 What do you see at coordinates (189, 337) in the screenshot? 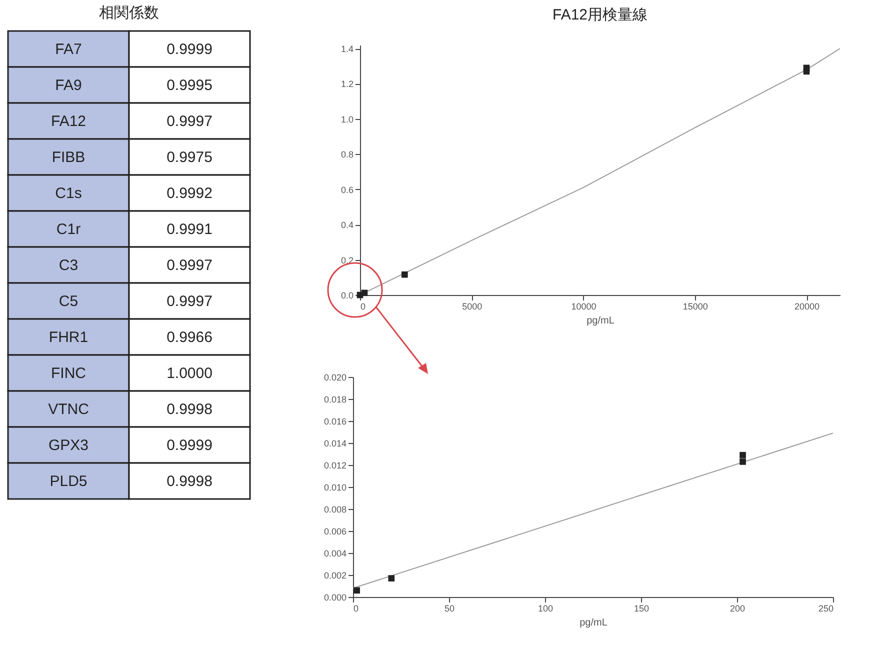
I see `text: 0.9966` at bounding box center [189, 337].